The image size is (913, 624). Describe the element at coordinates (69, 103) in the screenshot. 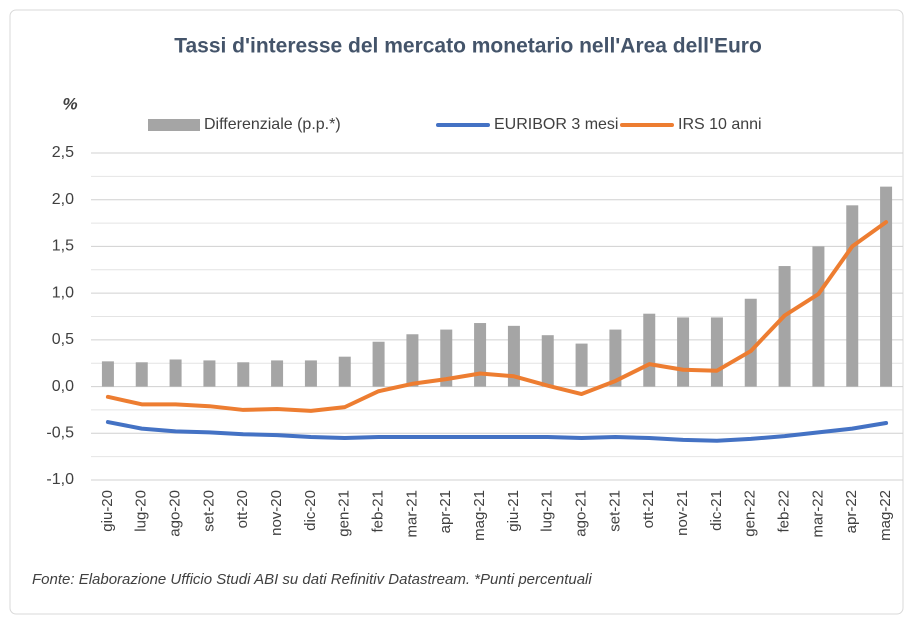

I see `y-axis-label: %` at that location.